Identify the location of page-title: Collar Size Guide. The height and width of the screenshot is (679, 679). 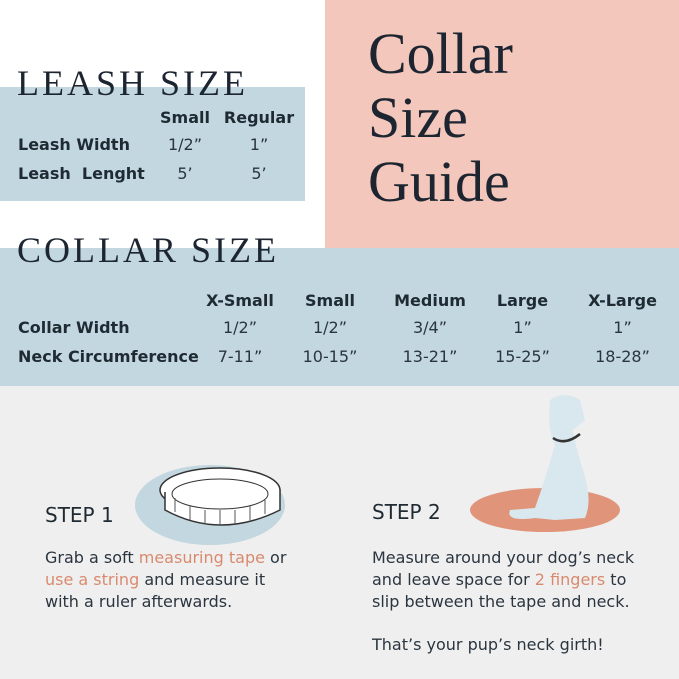
(440, 118).